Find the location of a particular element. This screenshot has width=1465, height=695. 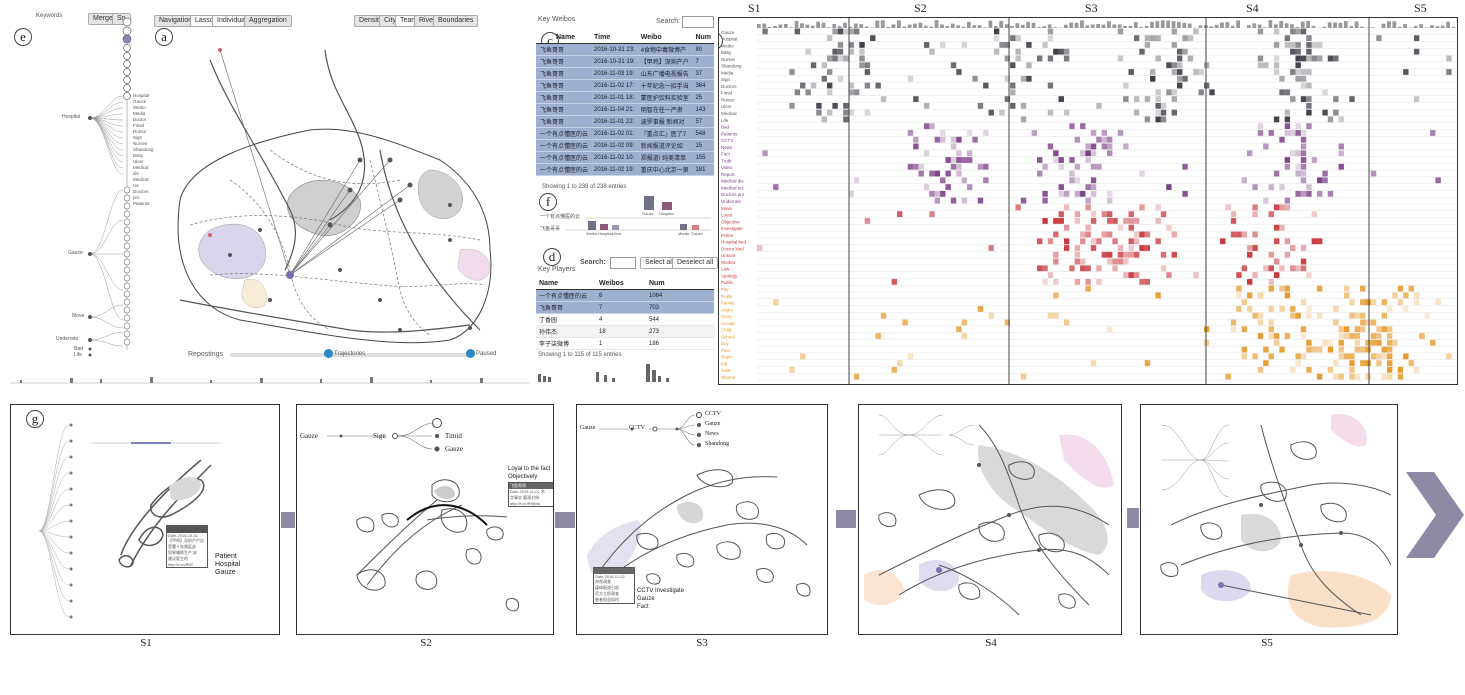

weibo-search-input is located at coordinates (698, 22).